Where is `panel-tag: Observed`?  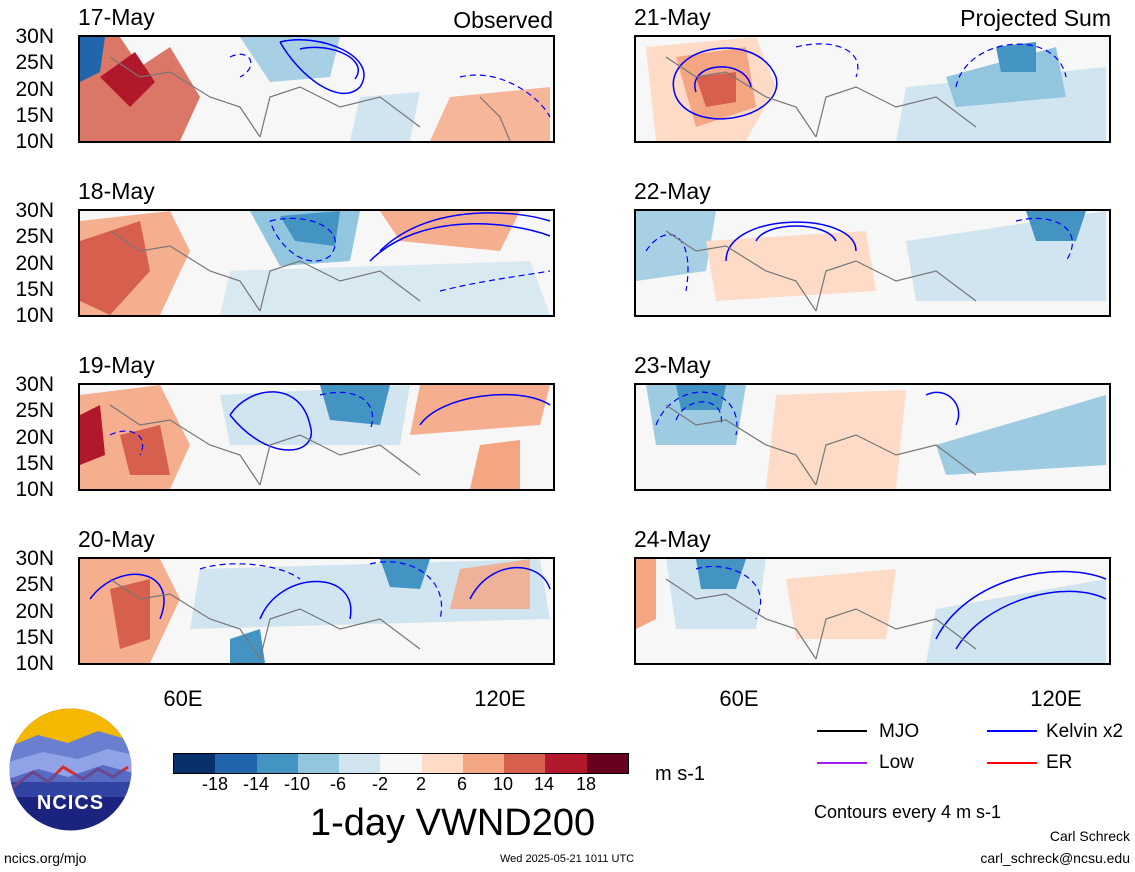 panel-tag: Observed is located at coordinates (503, 20).